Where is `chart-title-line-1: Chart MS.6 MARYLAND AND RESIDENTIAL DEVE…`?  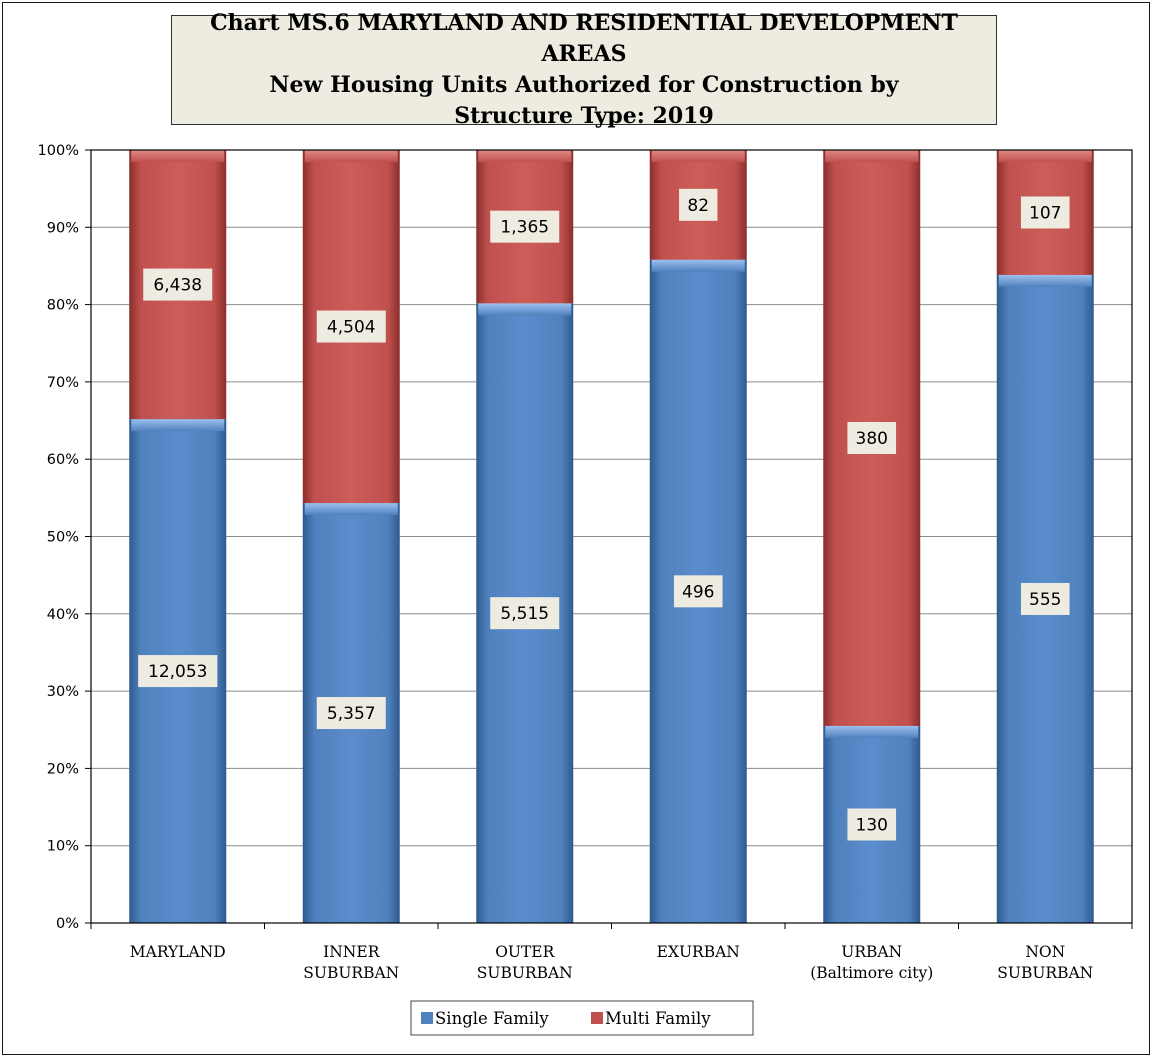 chart-title-line-1: Chart MS.6 MARYLAND AND RESIDENTIAL DEVE… is located at coordinates (584, 38).